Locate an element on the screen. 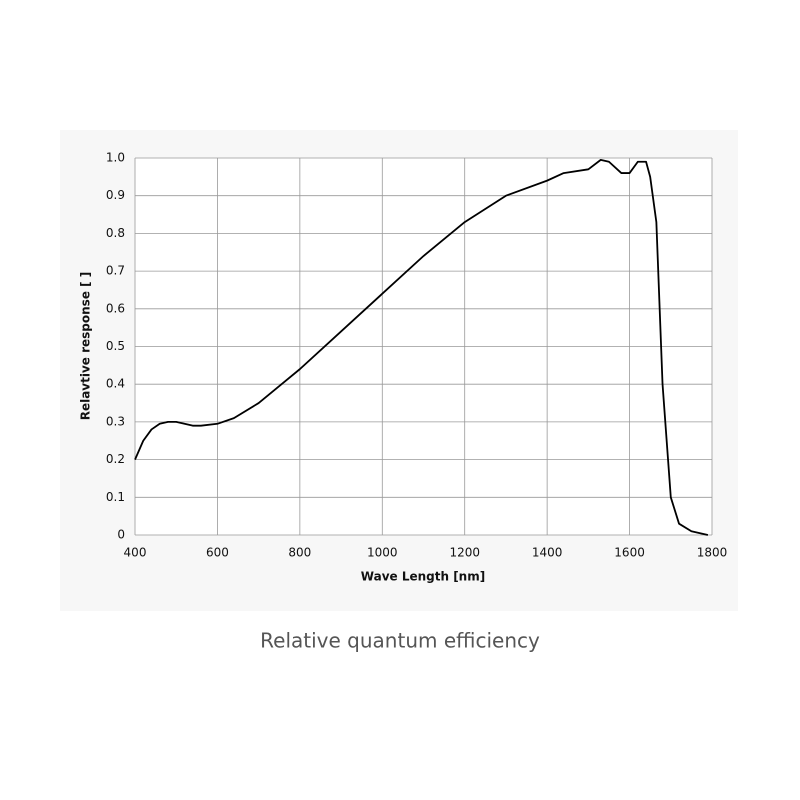 The width and height of the screenshot is (800, 800). x-tick-label: 600 is located at coordinates (217, 553).